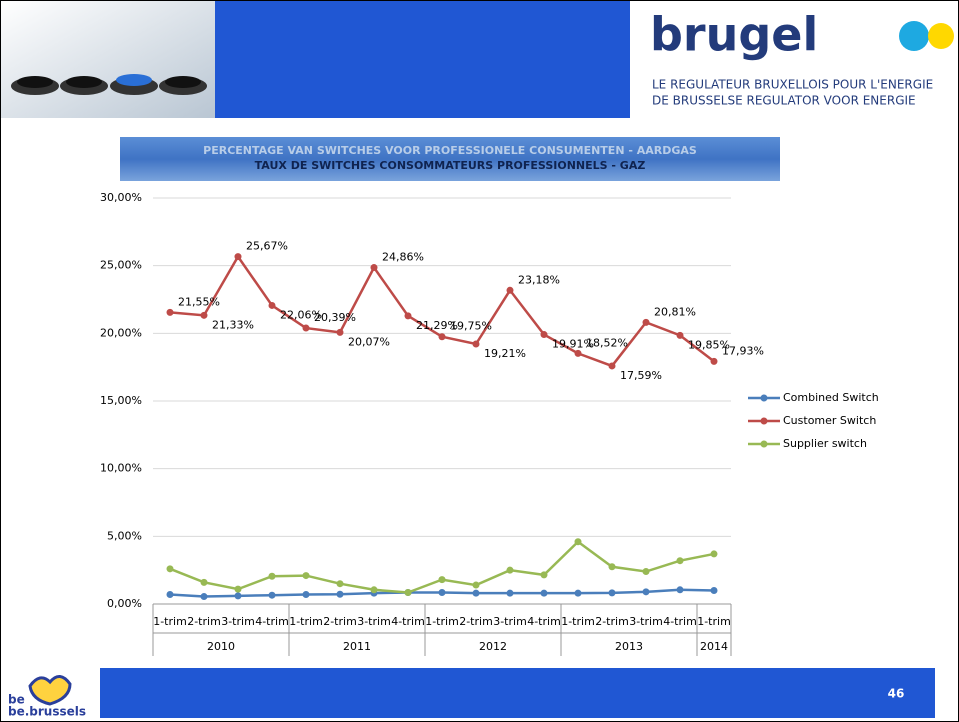 Image resolution: width=959 pixels, height=722 pixels. What do you see at coordinates (357, 646) in the screenshot?
I see `group-label: 2011` at bounding box center [357, 646].